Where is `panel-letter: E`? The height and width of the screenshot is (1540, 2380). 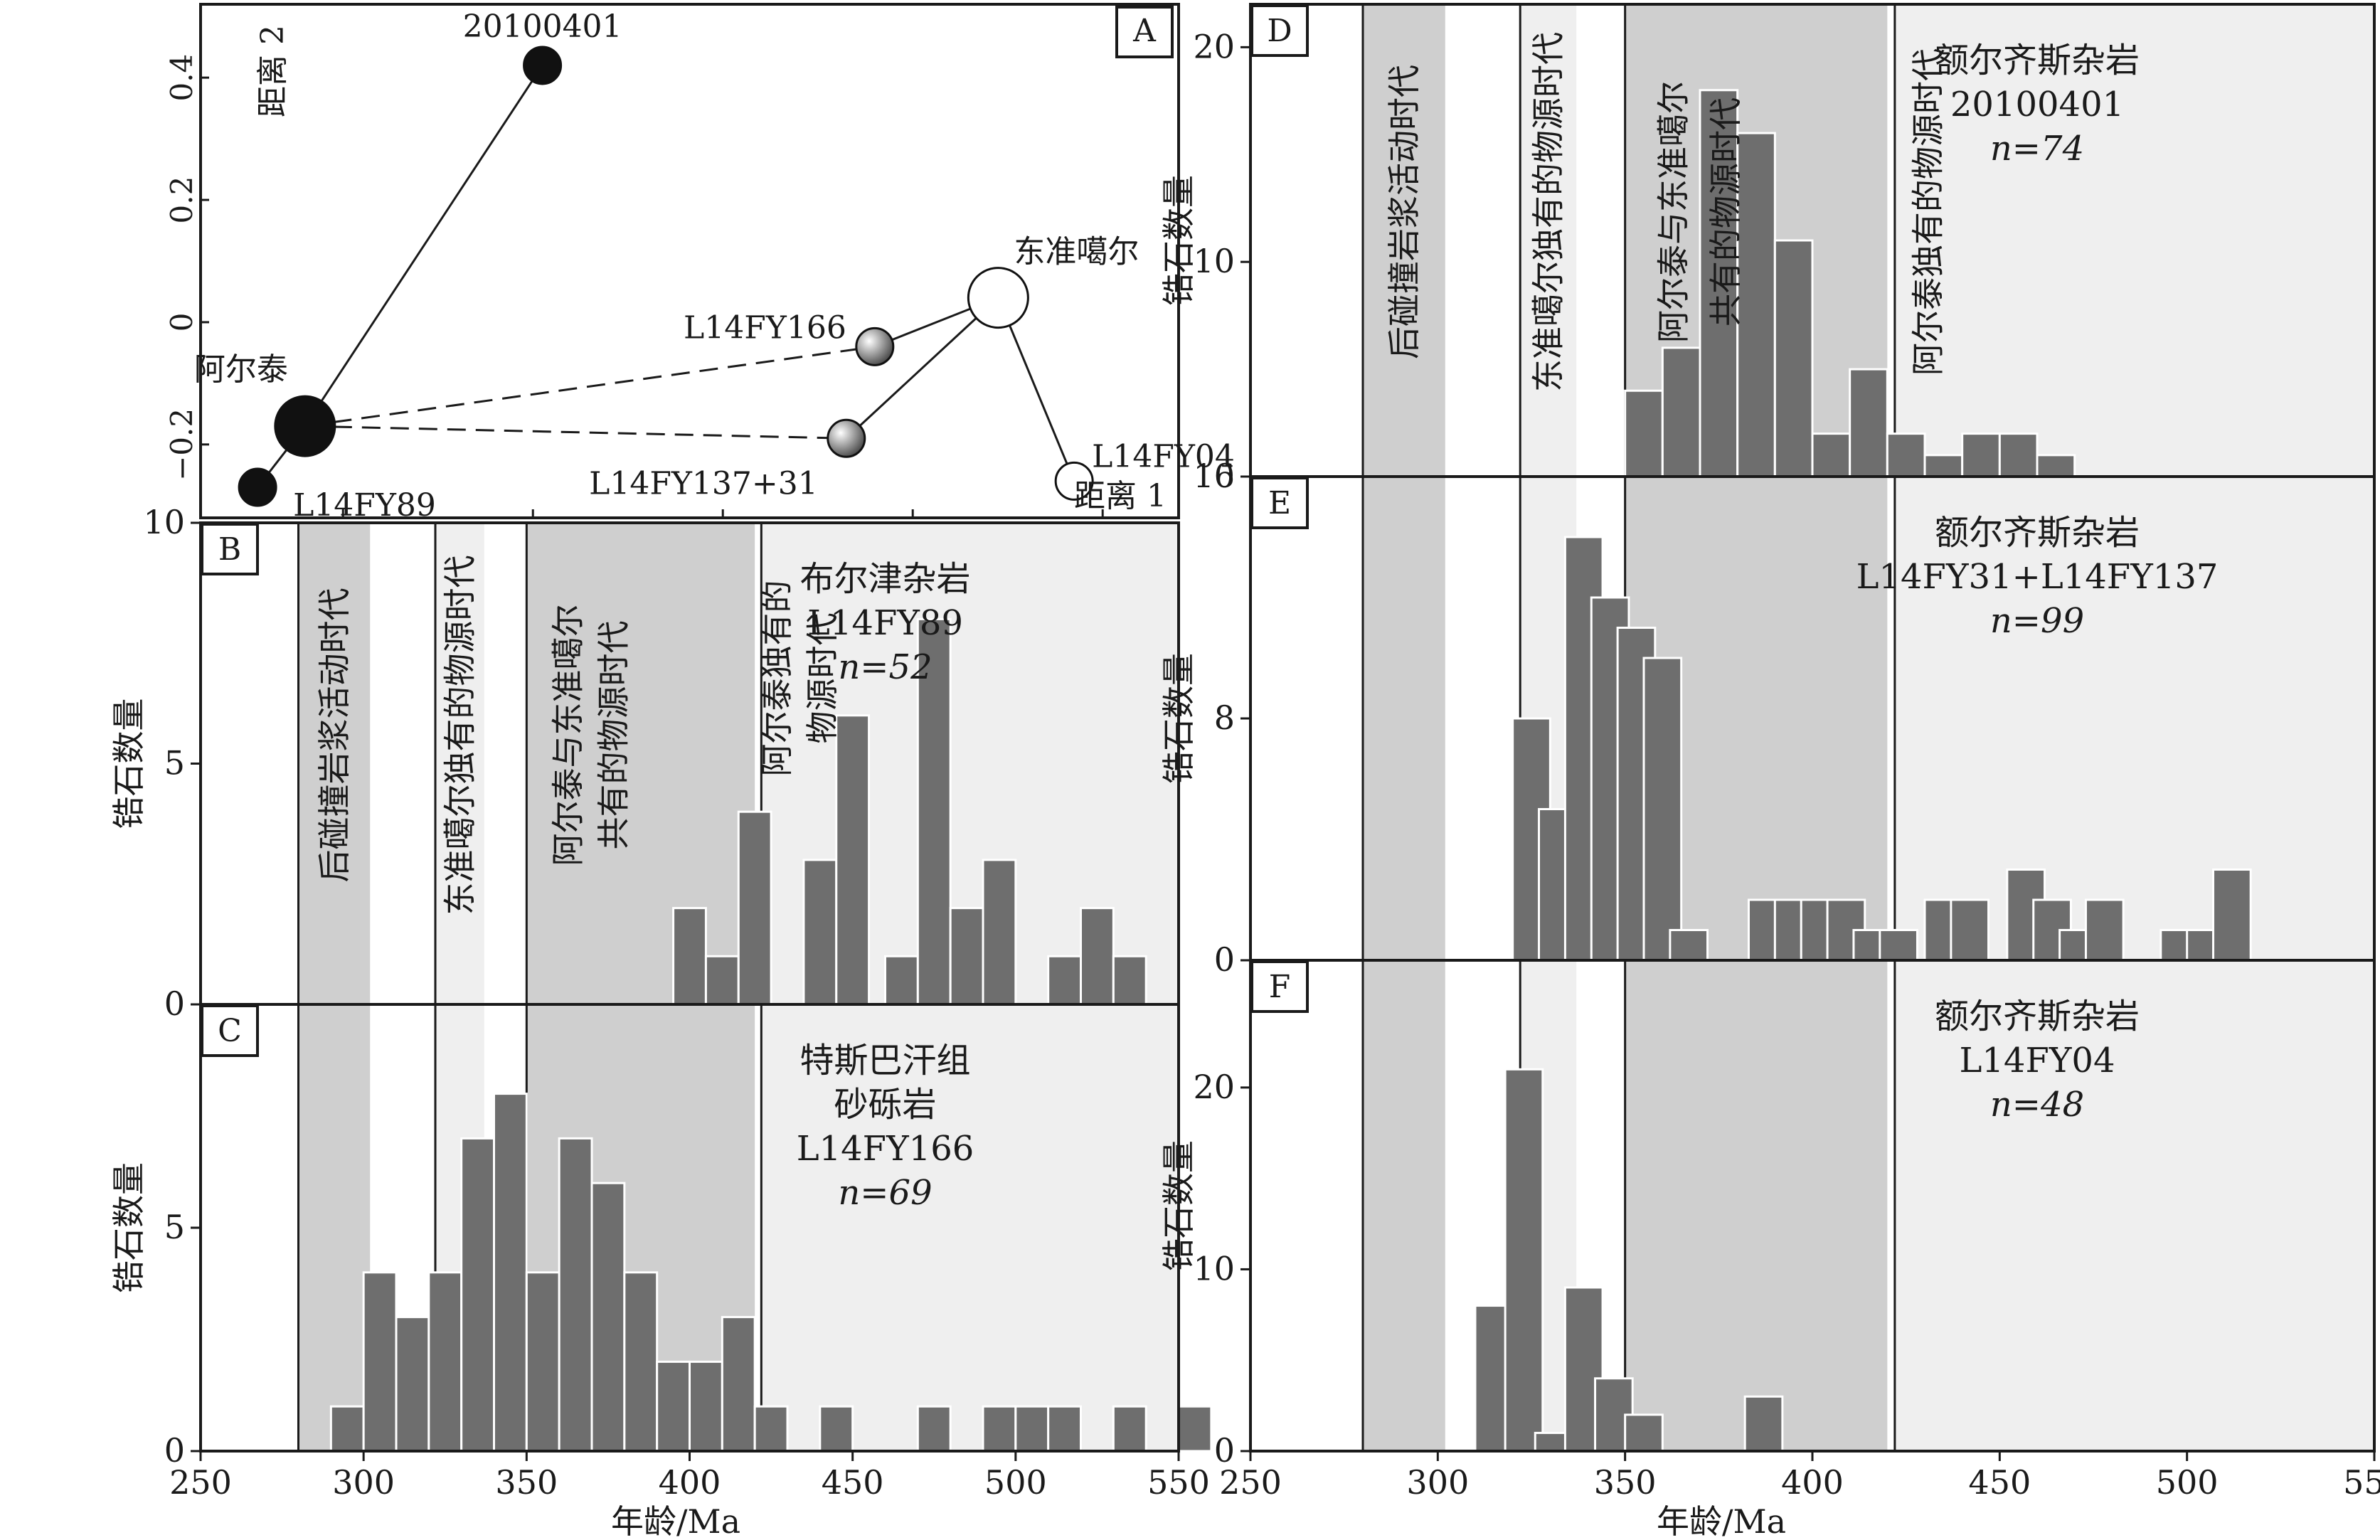 panel-letter: E is located at coordinates (1279, 503).